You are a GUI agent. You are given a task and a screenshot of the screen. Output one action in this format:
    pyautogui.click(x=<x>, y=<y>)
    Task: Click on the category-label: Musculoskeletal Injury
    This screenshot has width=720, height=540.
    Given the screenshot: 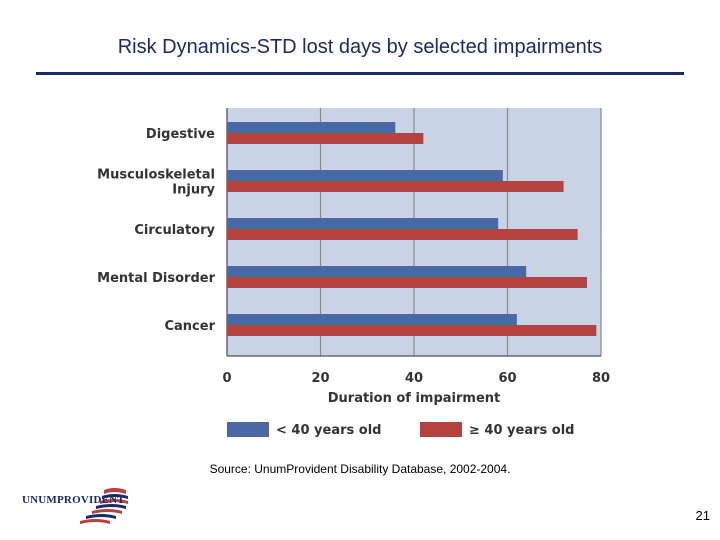 What is the action you would take?
    pyautogui.click(x=156, y=183)
    